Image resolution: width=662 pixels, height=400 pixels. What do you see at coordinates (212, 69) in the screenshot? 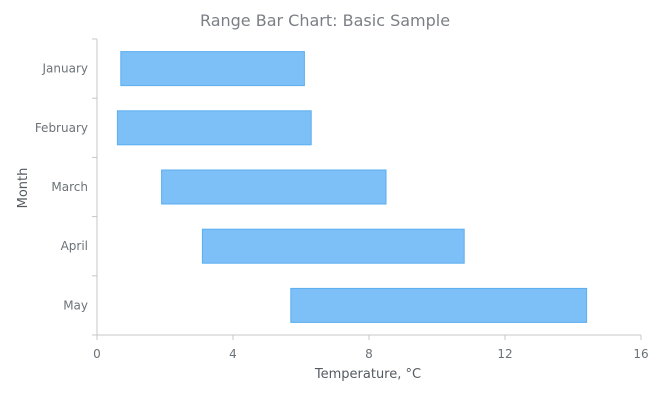
I see `range-bar-january` at bounding box center [212, 69].